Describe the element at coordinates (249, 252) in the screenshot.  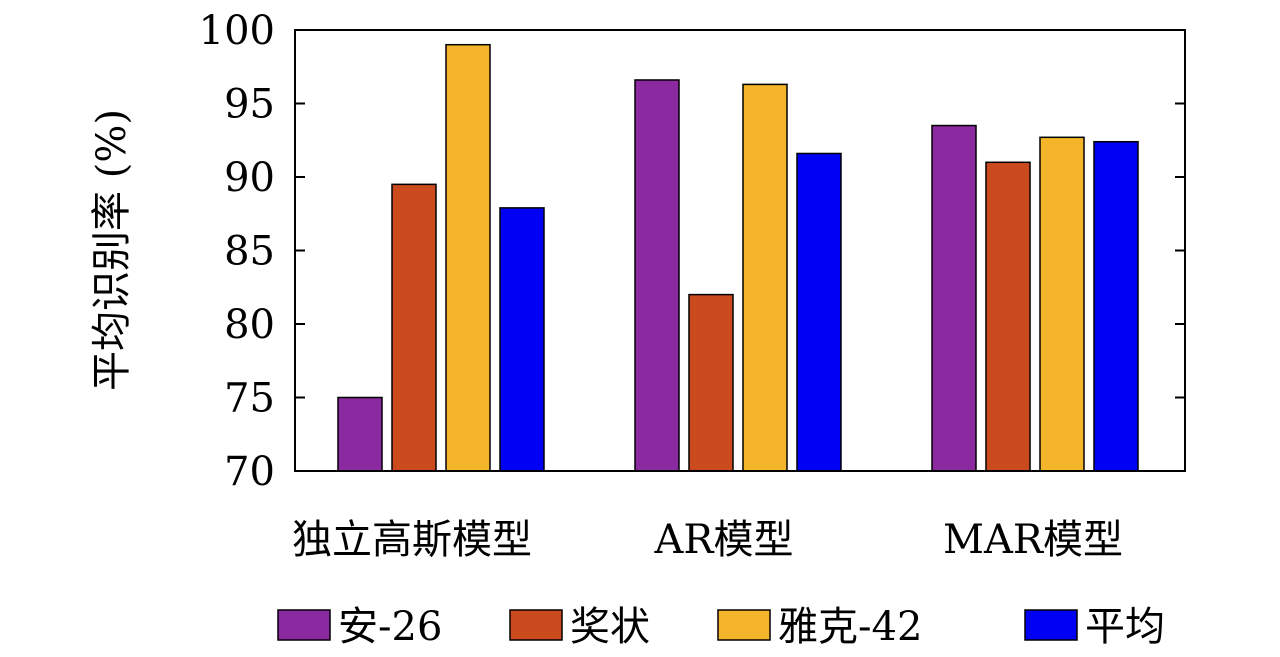
I see `y-tick-label: 85` at that location.